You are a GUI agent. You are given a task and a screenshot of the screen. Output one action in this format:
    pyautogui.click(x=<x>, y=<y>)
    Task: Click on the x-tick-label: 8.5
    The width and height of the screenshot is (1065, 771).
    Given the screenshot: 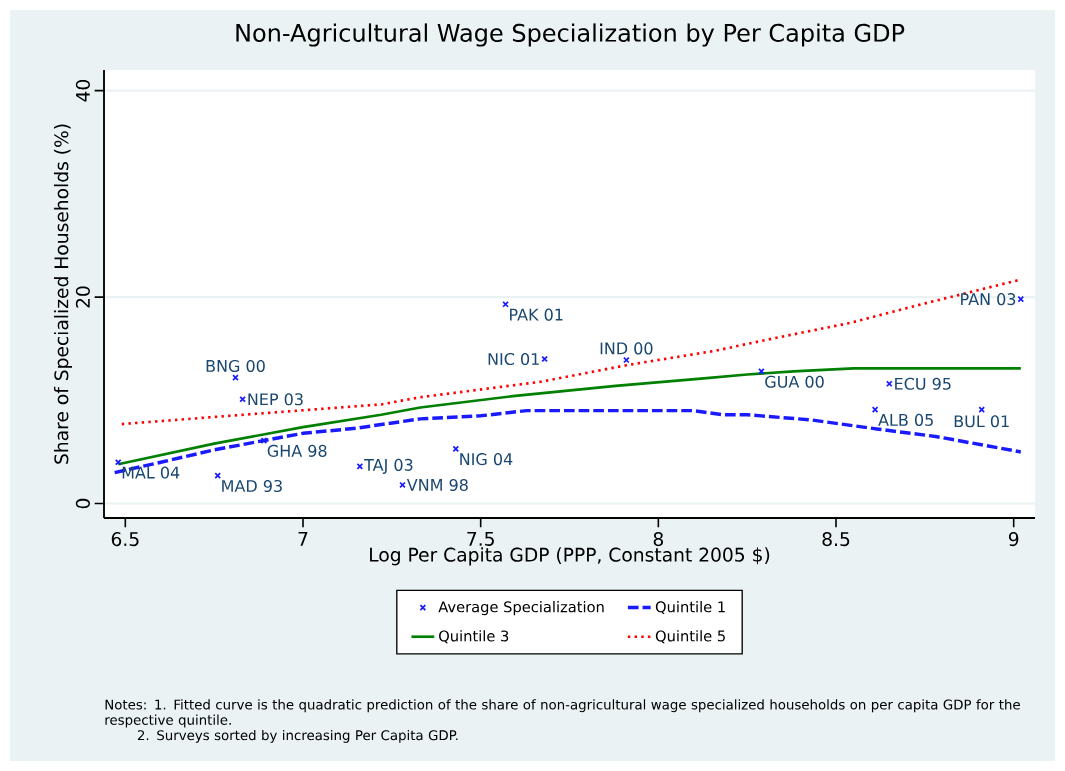 What is the action you would take?
    pyautogui.click(x=836, y=539)
    